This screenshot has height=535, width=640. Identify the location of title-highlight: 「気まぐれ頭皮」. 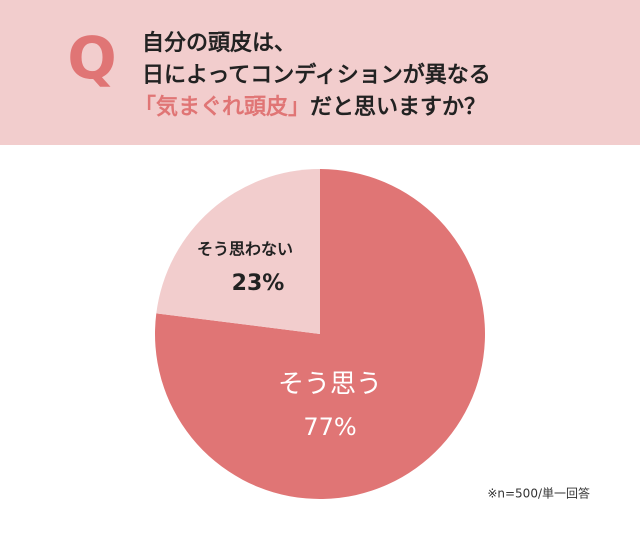
(222, 107).